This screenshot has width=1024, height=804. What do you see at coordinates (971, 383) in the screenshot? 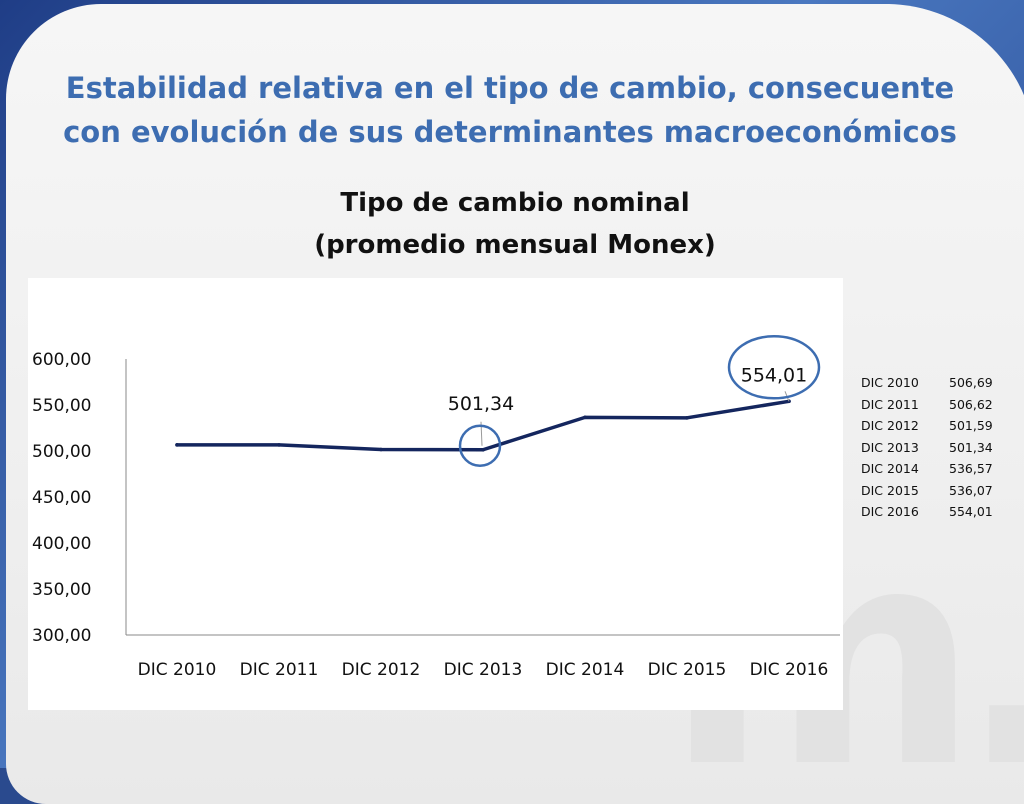
I see `table-value: 506,69` at bounding box center [971, 383].